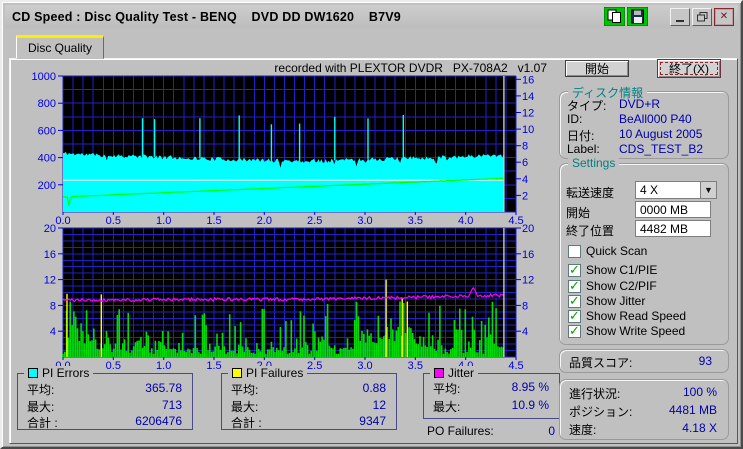  I want to click on svg-text: 0.0, so click(62, 221).